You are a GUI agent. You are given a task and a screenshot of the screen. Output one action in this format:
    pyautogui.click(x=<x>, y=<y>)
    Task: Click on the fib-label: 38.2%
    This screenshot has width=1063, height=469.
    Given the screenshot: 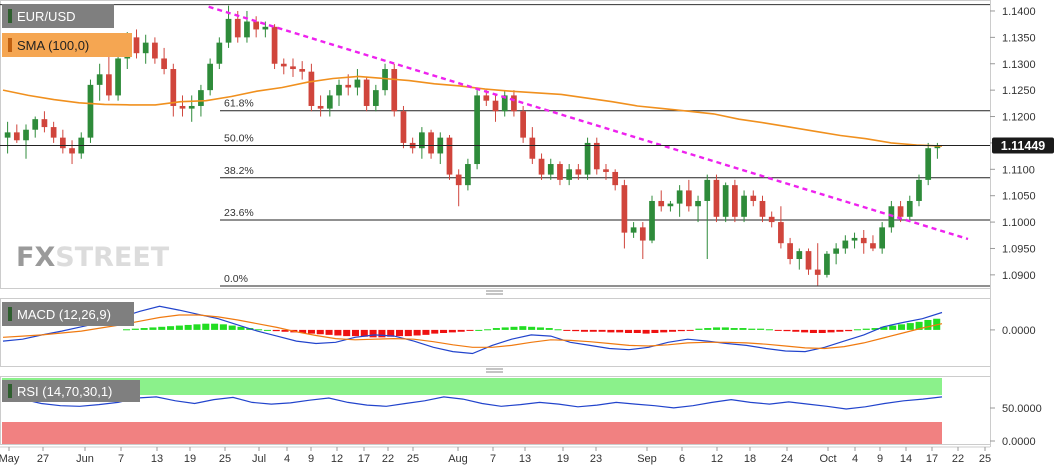 What is the action you would take?
    pyautogui.click(x=239, y=171)
    